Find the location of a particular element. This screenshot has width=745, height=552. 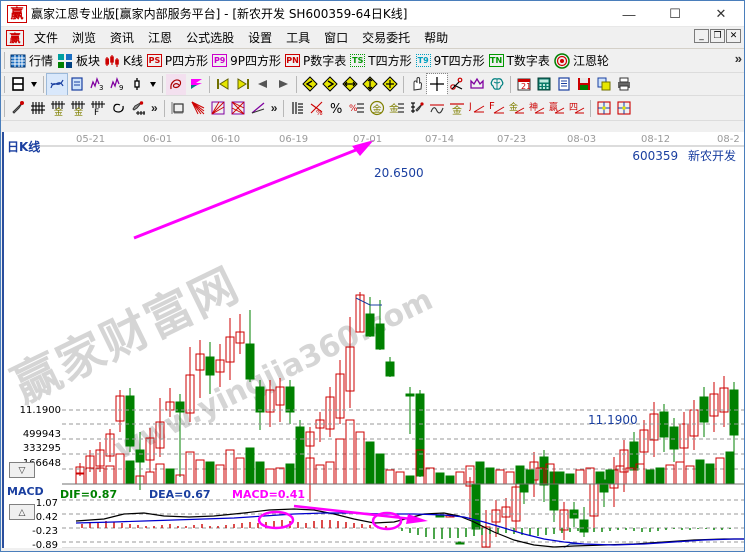

shift-left-button is located at coordinates (310, 84).